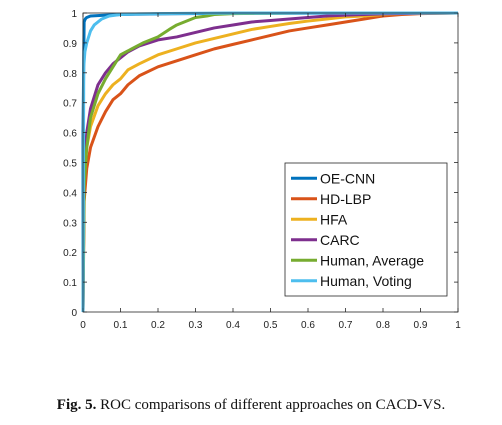 The width and height of the screenshot is (502, 425). I want to click on legend-box, so click(366, 229).